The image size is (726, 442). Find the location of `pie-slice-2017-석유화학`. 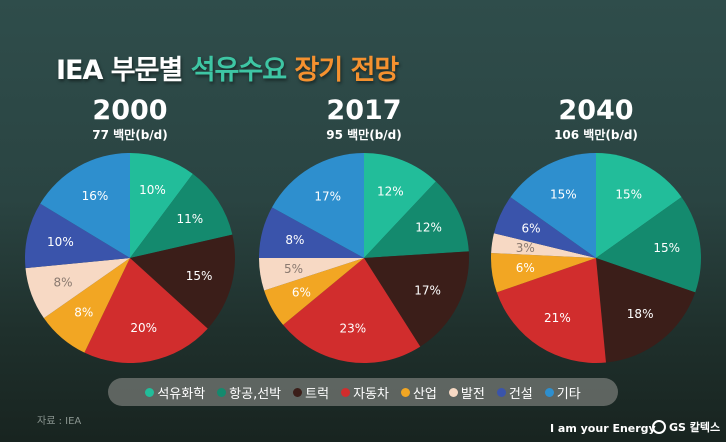

pie-slice-2017-석유화학 is located at coordinates (400, 205).